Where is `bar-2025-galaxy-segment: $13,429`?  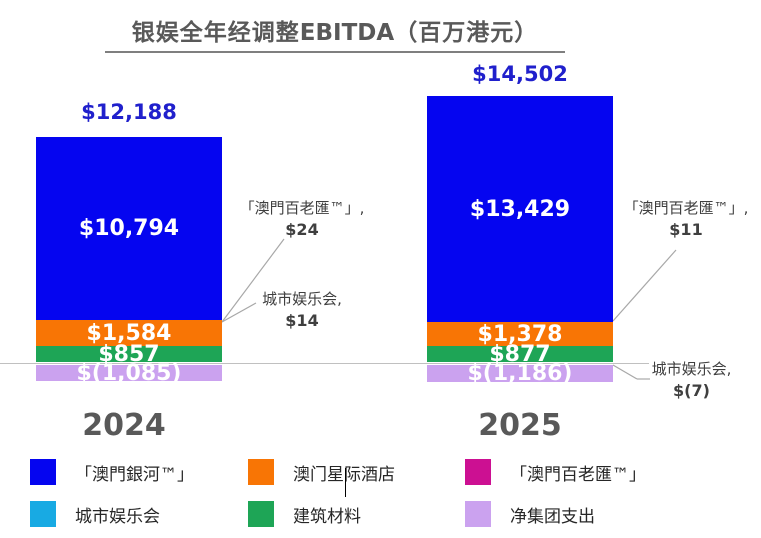 bar-2025-galaxy-segment: $13,429 is located at coordinates (520, 209).